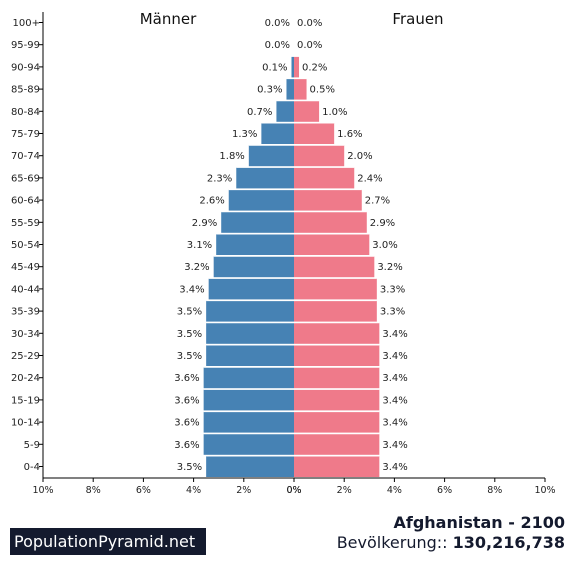  I want to click on age-group-label: 80-84, so click(25, 112).